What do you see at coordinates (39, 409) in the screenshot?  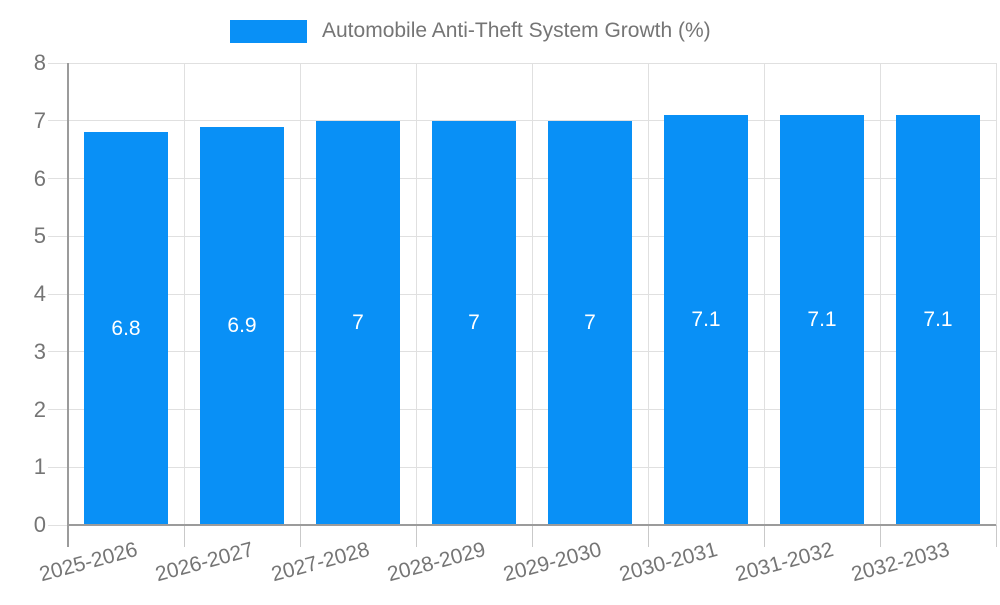 I see `y-axis-label: 2` at bounding box center [39, 409].